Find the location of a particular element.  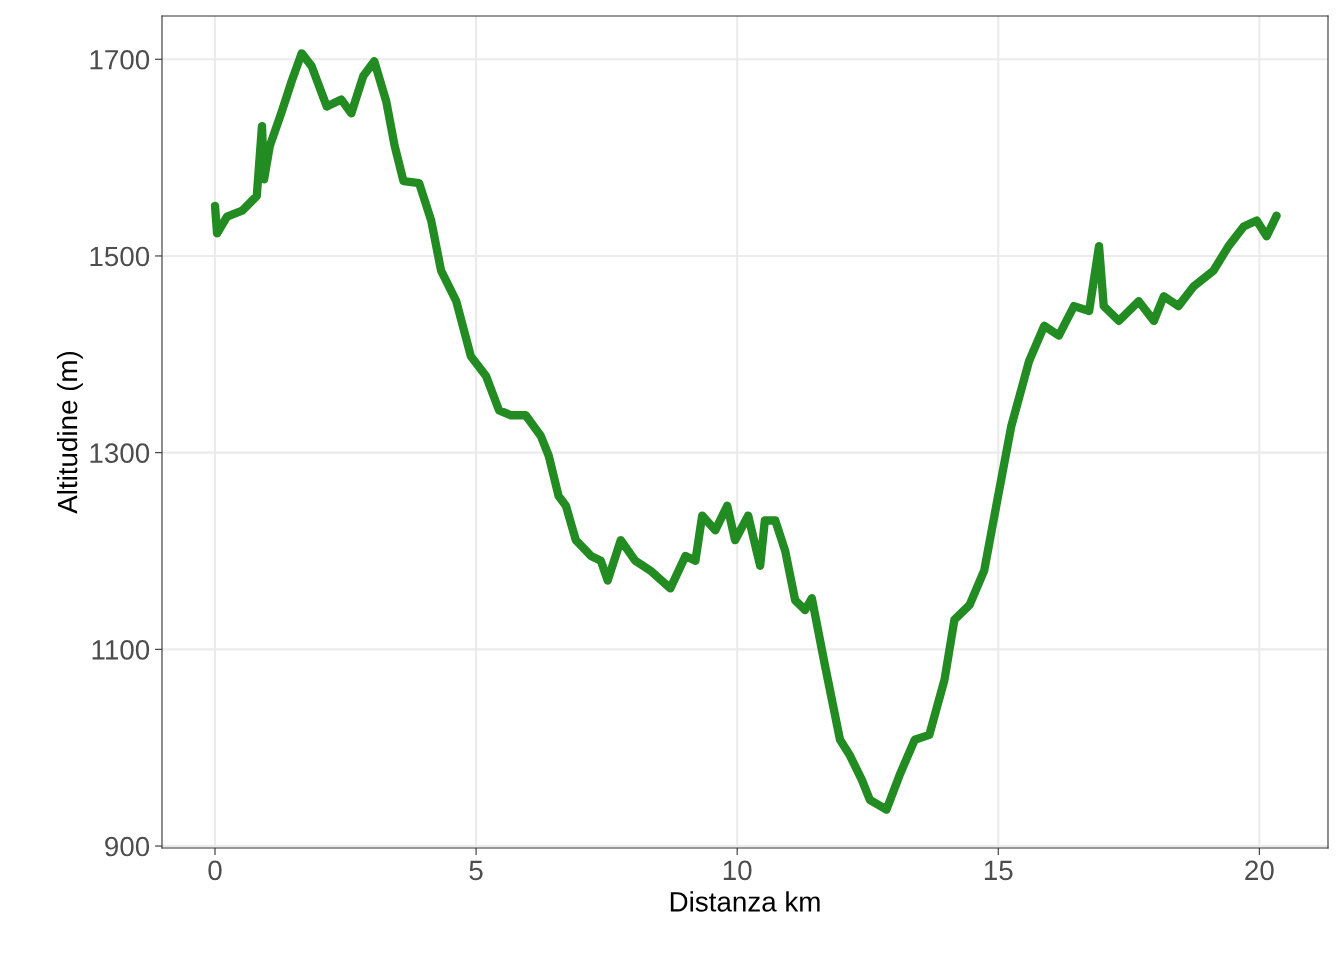

x-tick-label: 5 is located at coordinates (476, 870).